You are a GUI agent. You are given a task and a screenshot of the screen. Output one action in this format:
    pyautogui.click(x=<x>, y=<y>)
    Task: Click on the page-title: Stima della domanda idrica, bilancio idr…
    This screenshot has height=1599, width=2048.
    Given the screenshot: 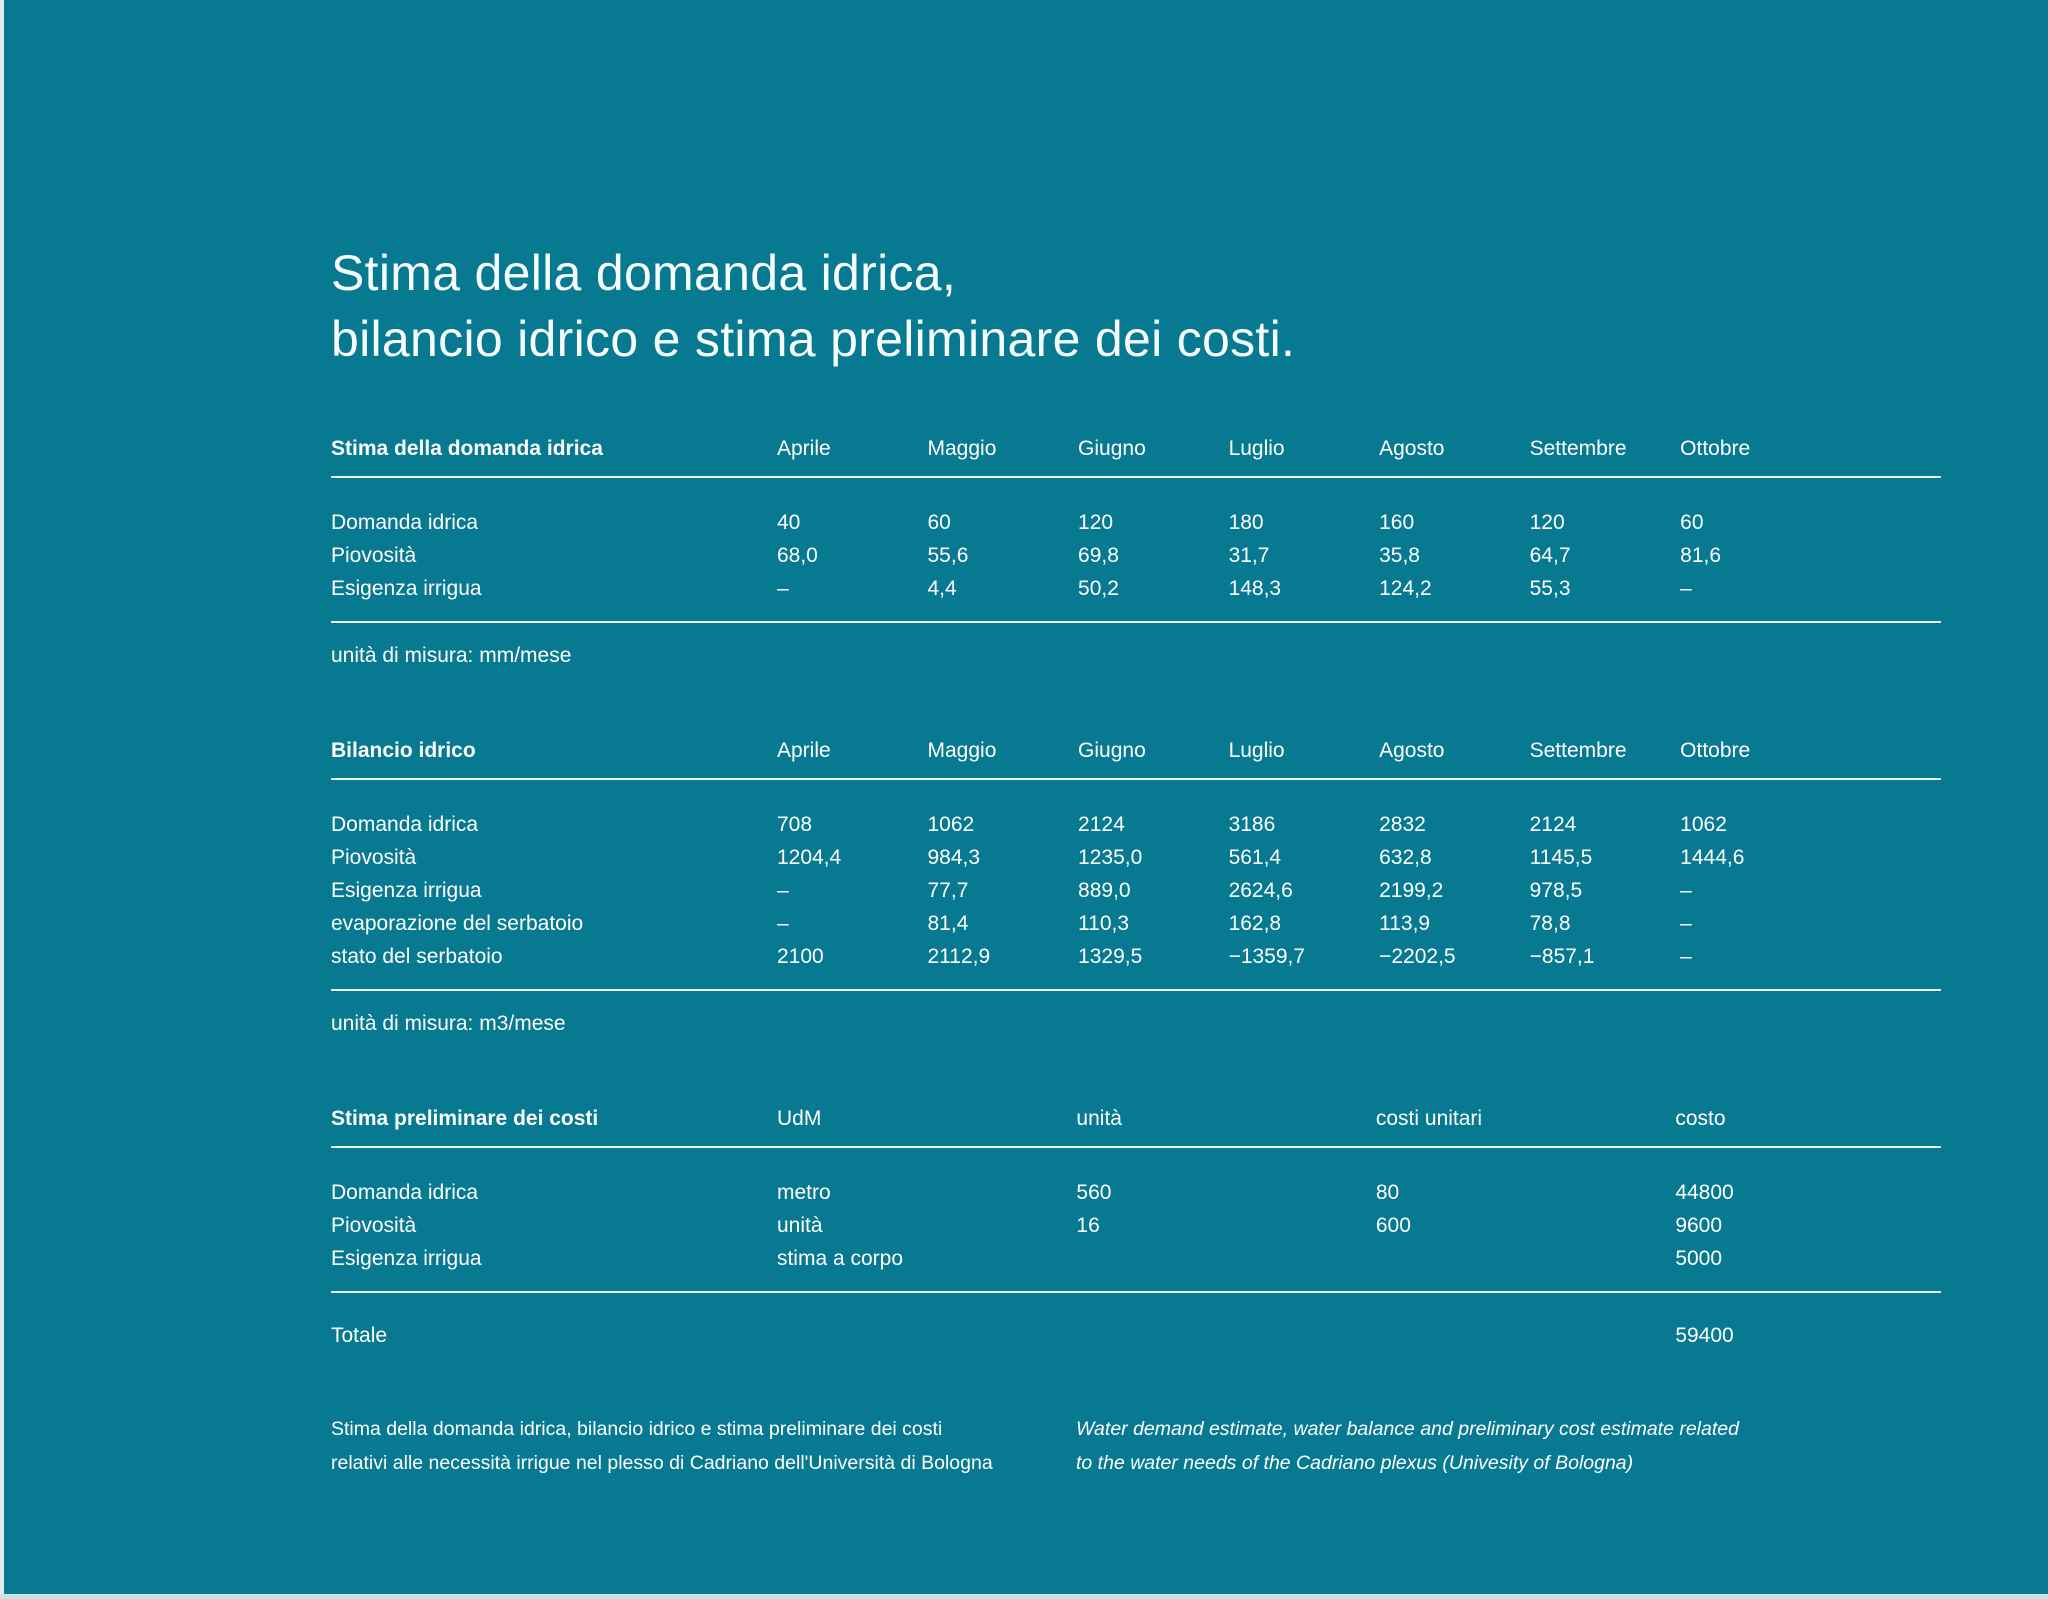 What is the action you would take?
    pyautogui.click(x=1136, y=306)
    